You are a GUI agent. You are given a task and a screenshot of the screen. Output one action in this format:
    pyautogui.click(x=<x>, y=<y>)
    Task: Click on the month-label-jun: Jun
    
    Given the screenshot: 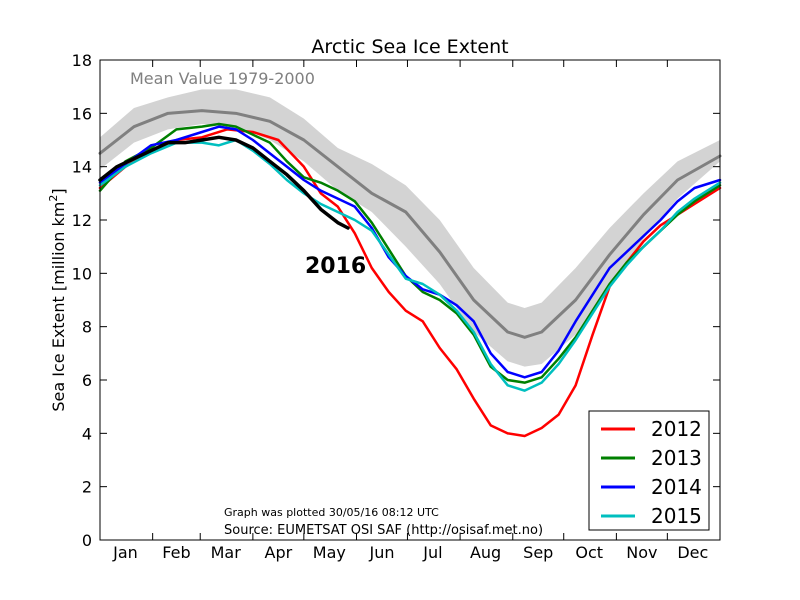 What is the action you would take?
    pyautogui.click(x=381, y=552)
    